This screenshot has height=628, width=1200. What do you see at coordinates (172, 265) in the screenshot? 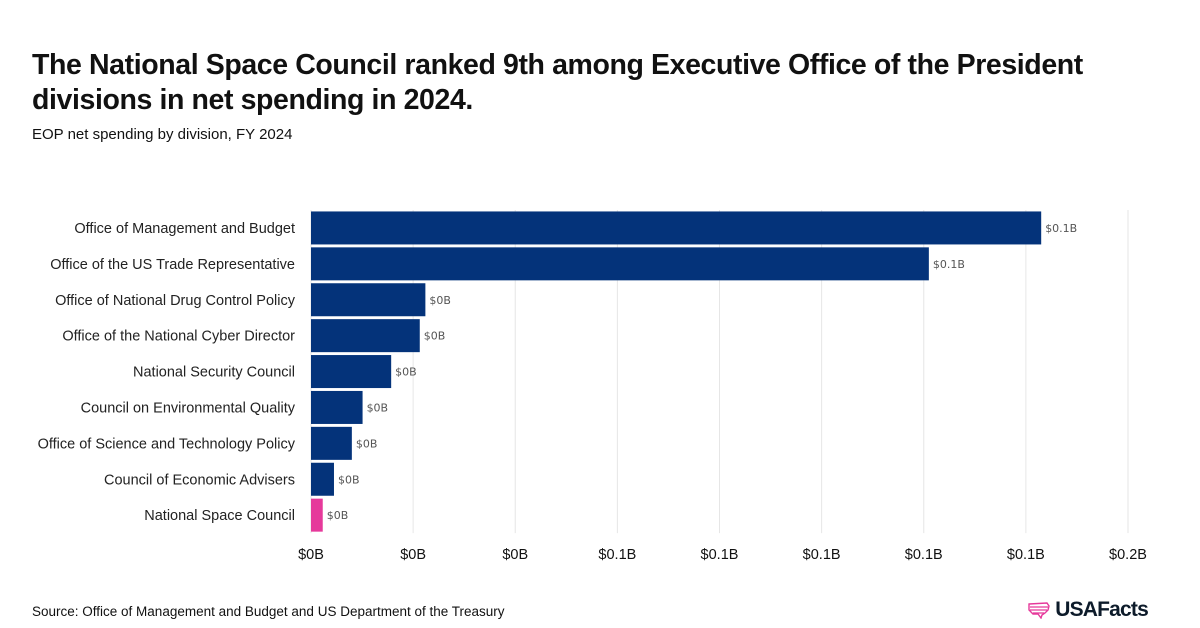
I see `category-label: Office of the US Trade Representative` at bounding box center [172, 265].